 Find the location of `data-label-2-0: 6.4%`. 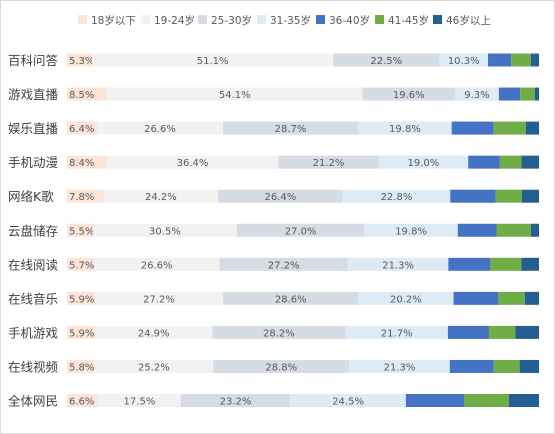

data-label-2-0: 6.4% is located at coordinates (81, 129).